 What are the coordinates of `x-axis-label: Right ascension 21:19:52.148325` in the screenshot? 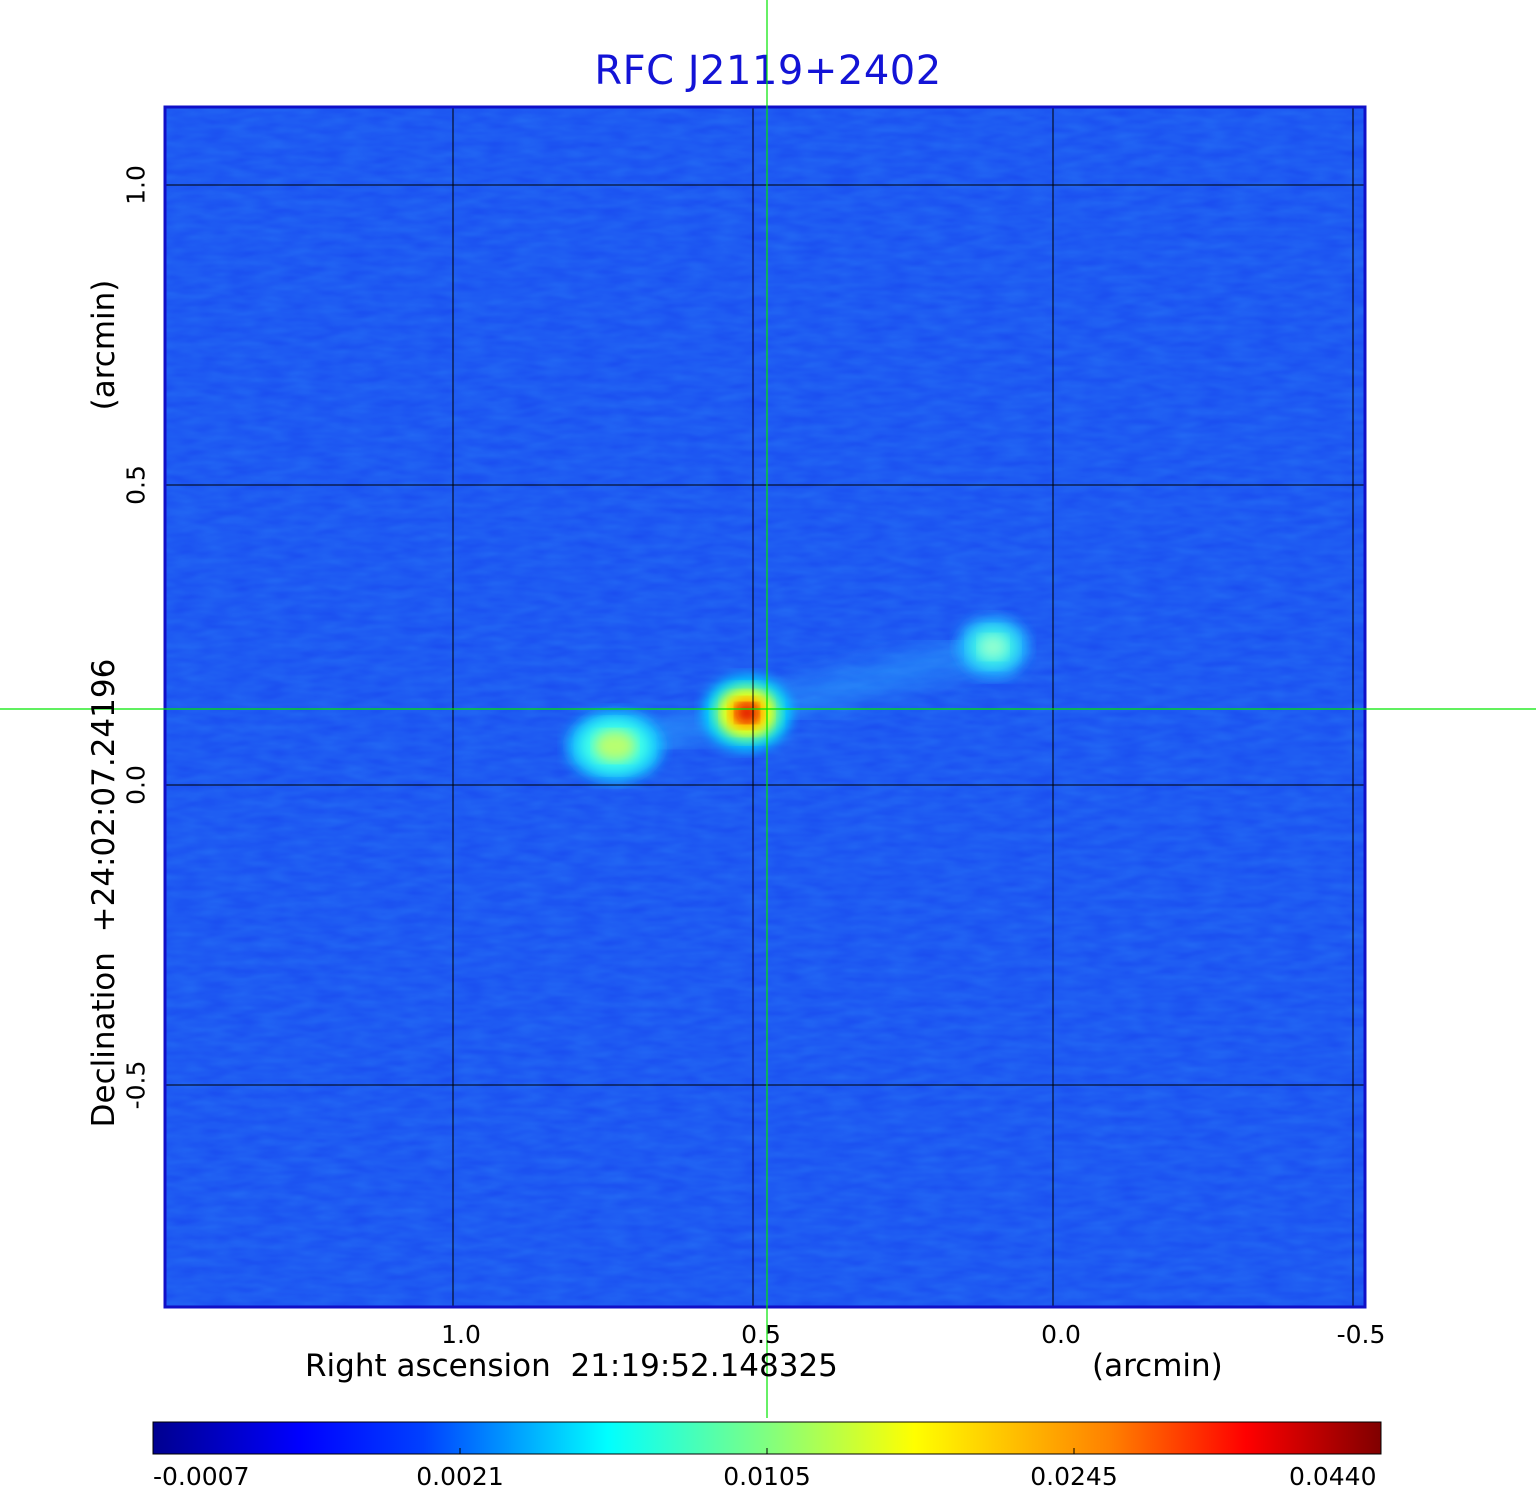 It's located at (571, 1366).